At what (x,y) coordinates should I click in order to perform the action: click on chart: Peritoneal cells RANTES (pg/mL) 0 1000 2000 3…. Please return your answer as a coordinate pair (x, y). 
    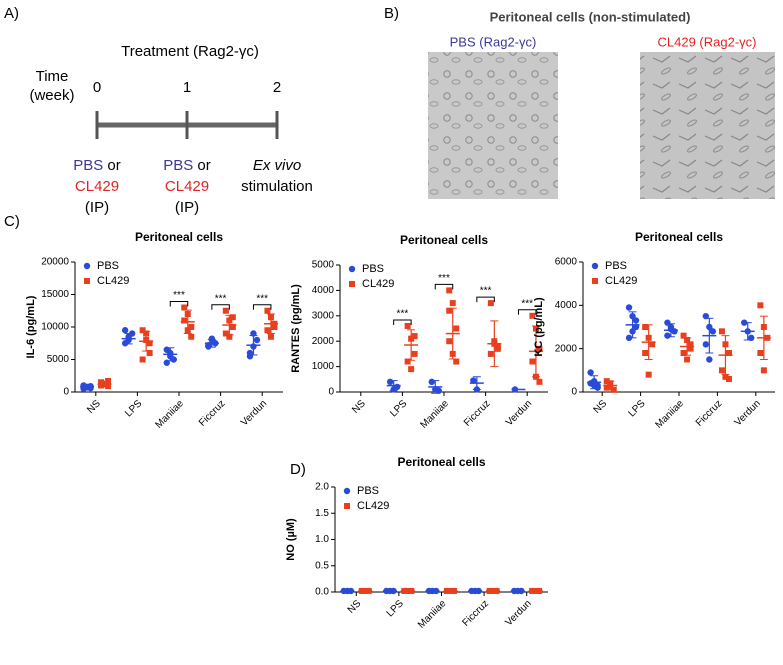
    Looking at the image, I should click on (419, 332).